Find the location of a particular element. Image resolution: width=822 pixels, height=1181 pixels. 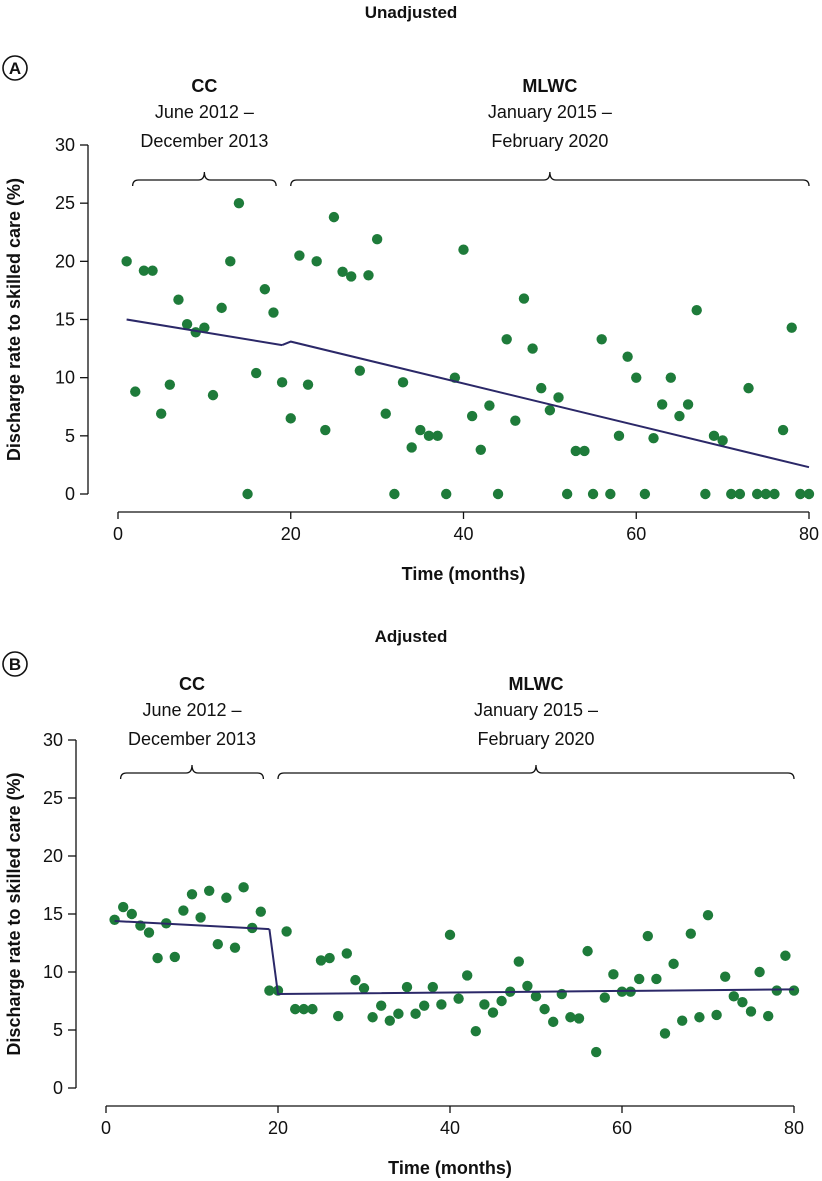

panel-letter-circle is located at coordinates (15, 68).